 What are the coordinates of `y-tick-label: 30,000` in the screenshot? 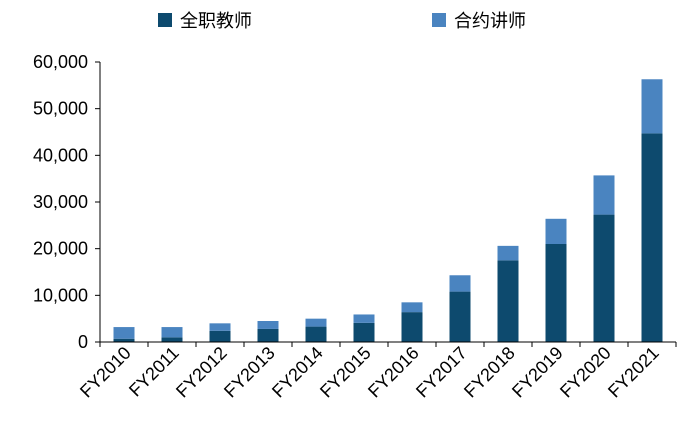 It's located at (60, 202).